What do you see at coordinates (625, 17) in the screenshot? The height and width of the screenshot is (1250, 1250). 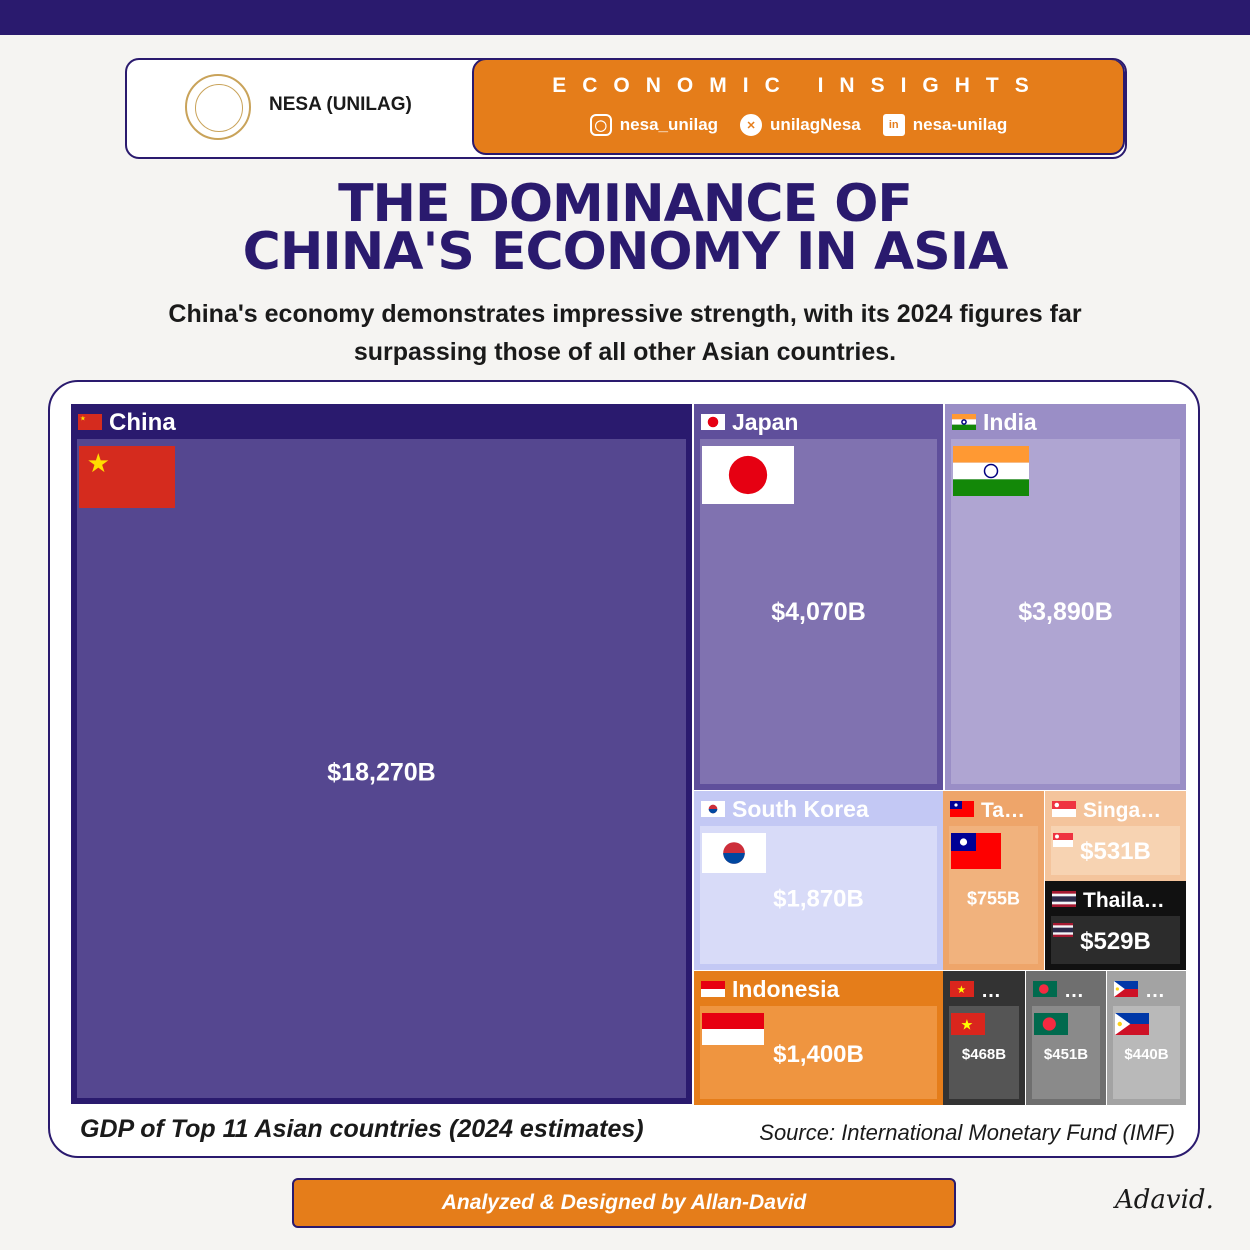 I see `top-bar` at bounding box center [625, 17].